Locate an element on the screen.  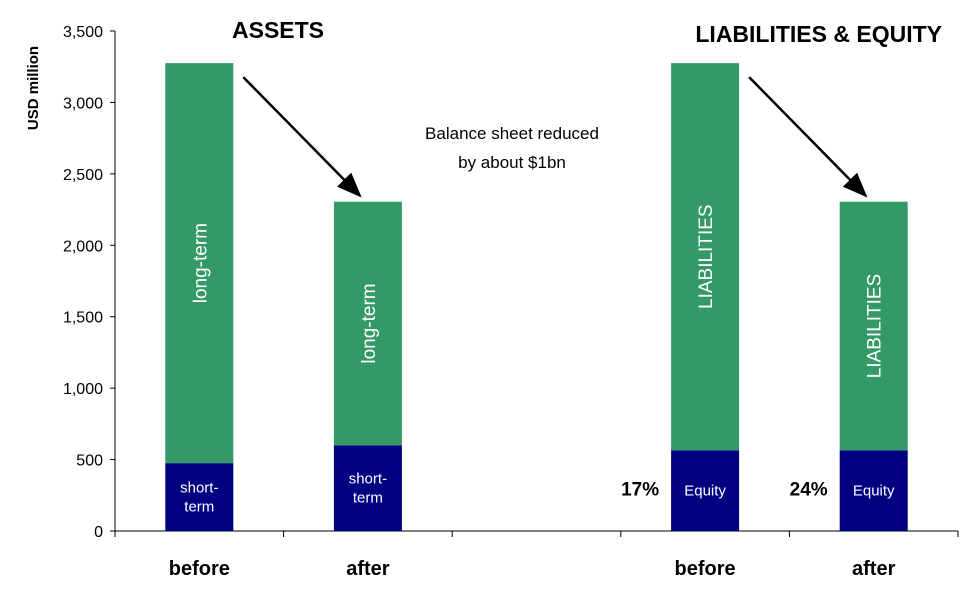
y-tick-label: 3,500 is located at coordinates (83, 32).